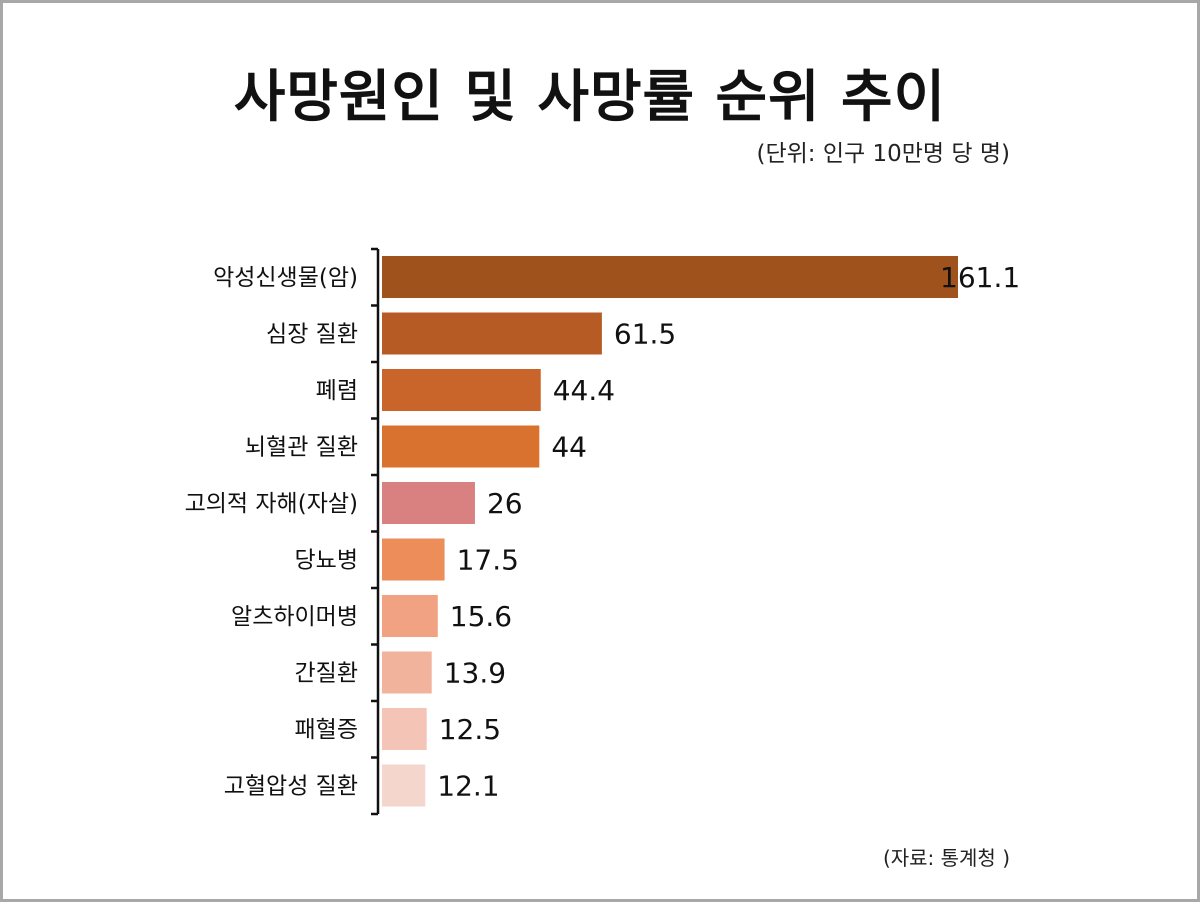 The width and height of the screenshot is (1200, 902). I want to click on source-note: (자료: 통계청 ), so click(946, 858).